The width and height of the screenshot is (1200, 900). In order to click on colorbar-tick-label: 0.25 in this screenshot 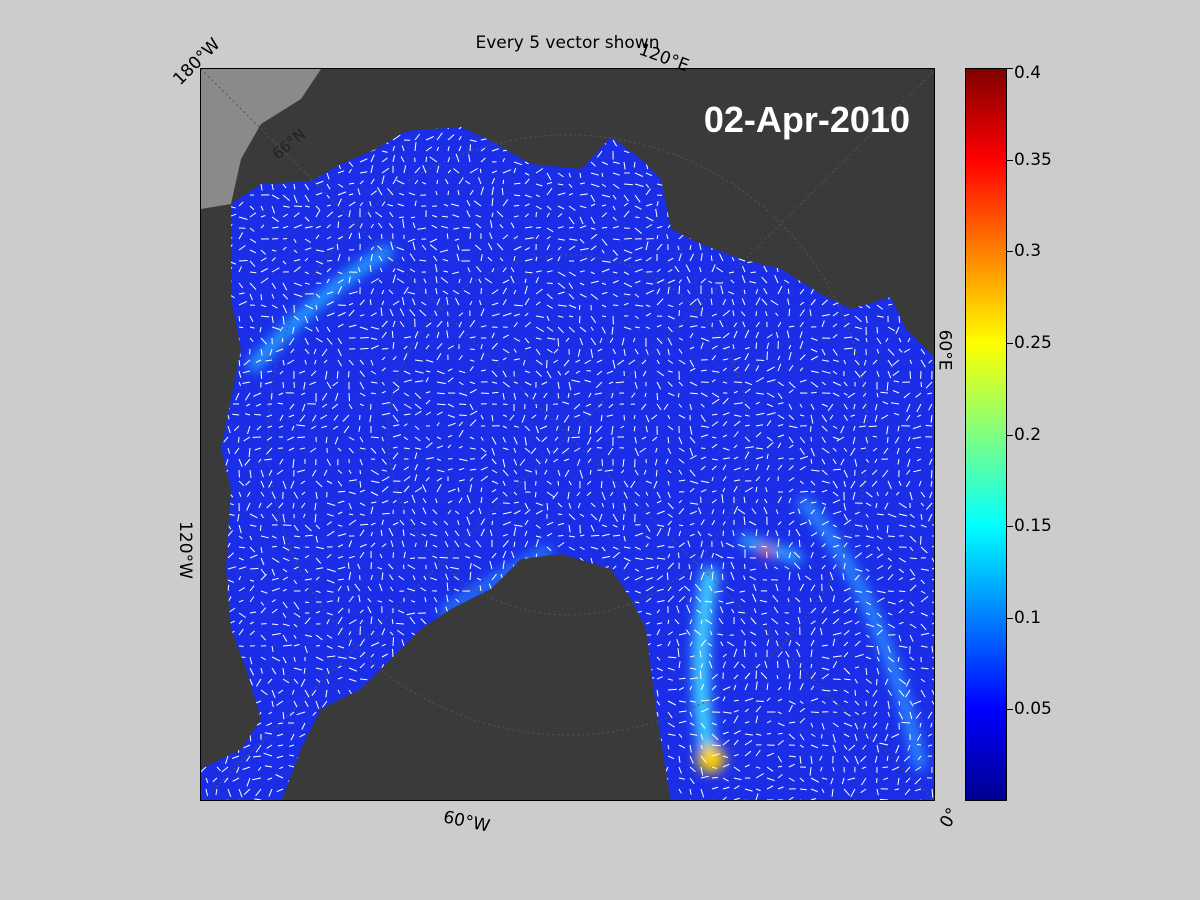, I will do `click(1033, 342)`.